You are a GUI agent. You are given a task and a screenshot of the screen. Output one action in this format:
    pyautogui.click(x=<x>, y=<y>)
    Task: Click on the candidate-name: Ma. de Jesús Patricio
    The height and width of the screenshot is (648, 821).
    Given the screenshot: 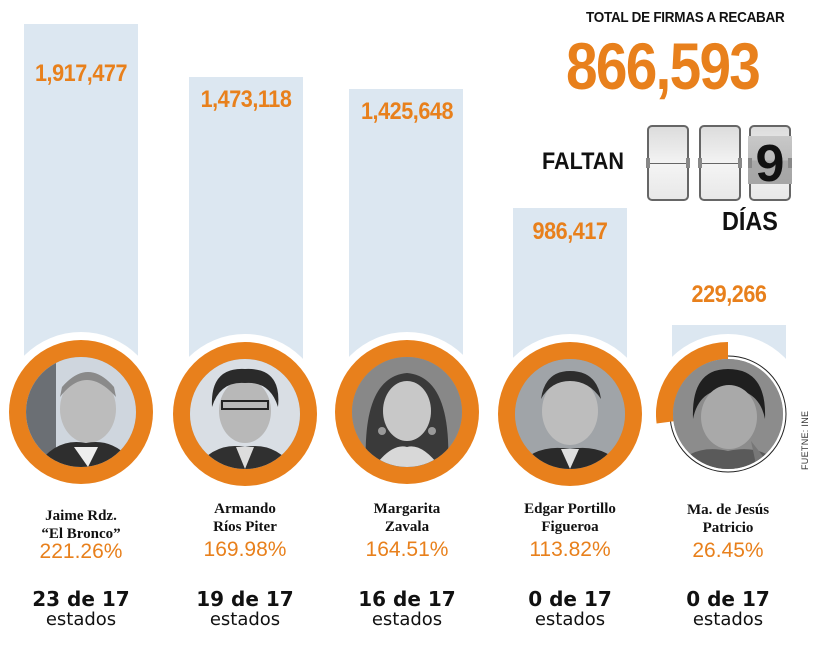 What is the action you would take?
    pyautogui.click(x=728, y=519)
    